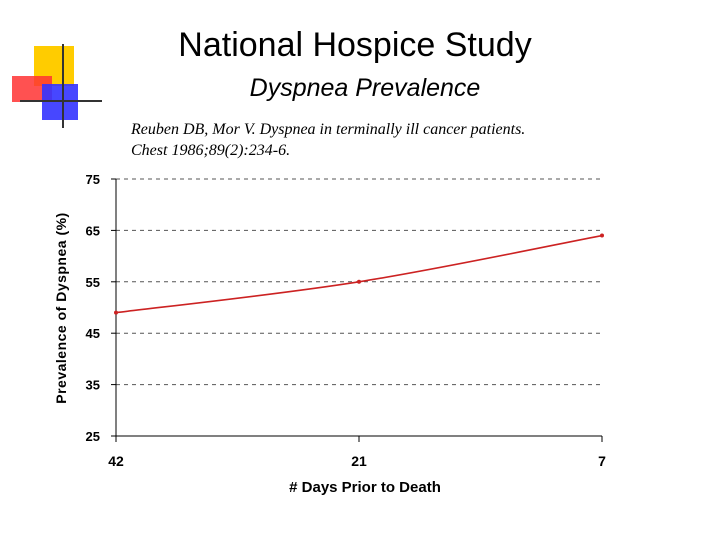 The height and width of the screenshot is (540, 720). What do you see at coordinates (355, 45) in the screenshot?
I see `page-title: National Hospice Study` at bounding box center [355, 45].